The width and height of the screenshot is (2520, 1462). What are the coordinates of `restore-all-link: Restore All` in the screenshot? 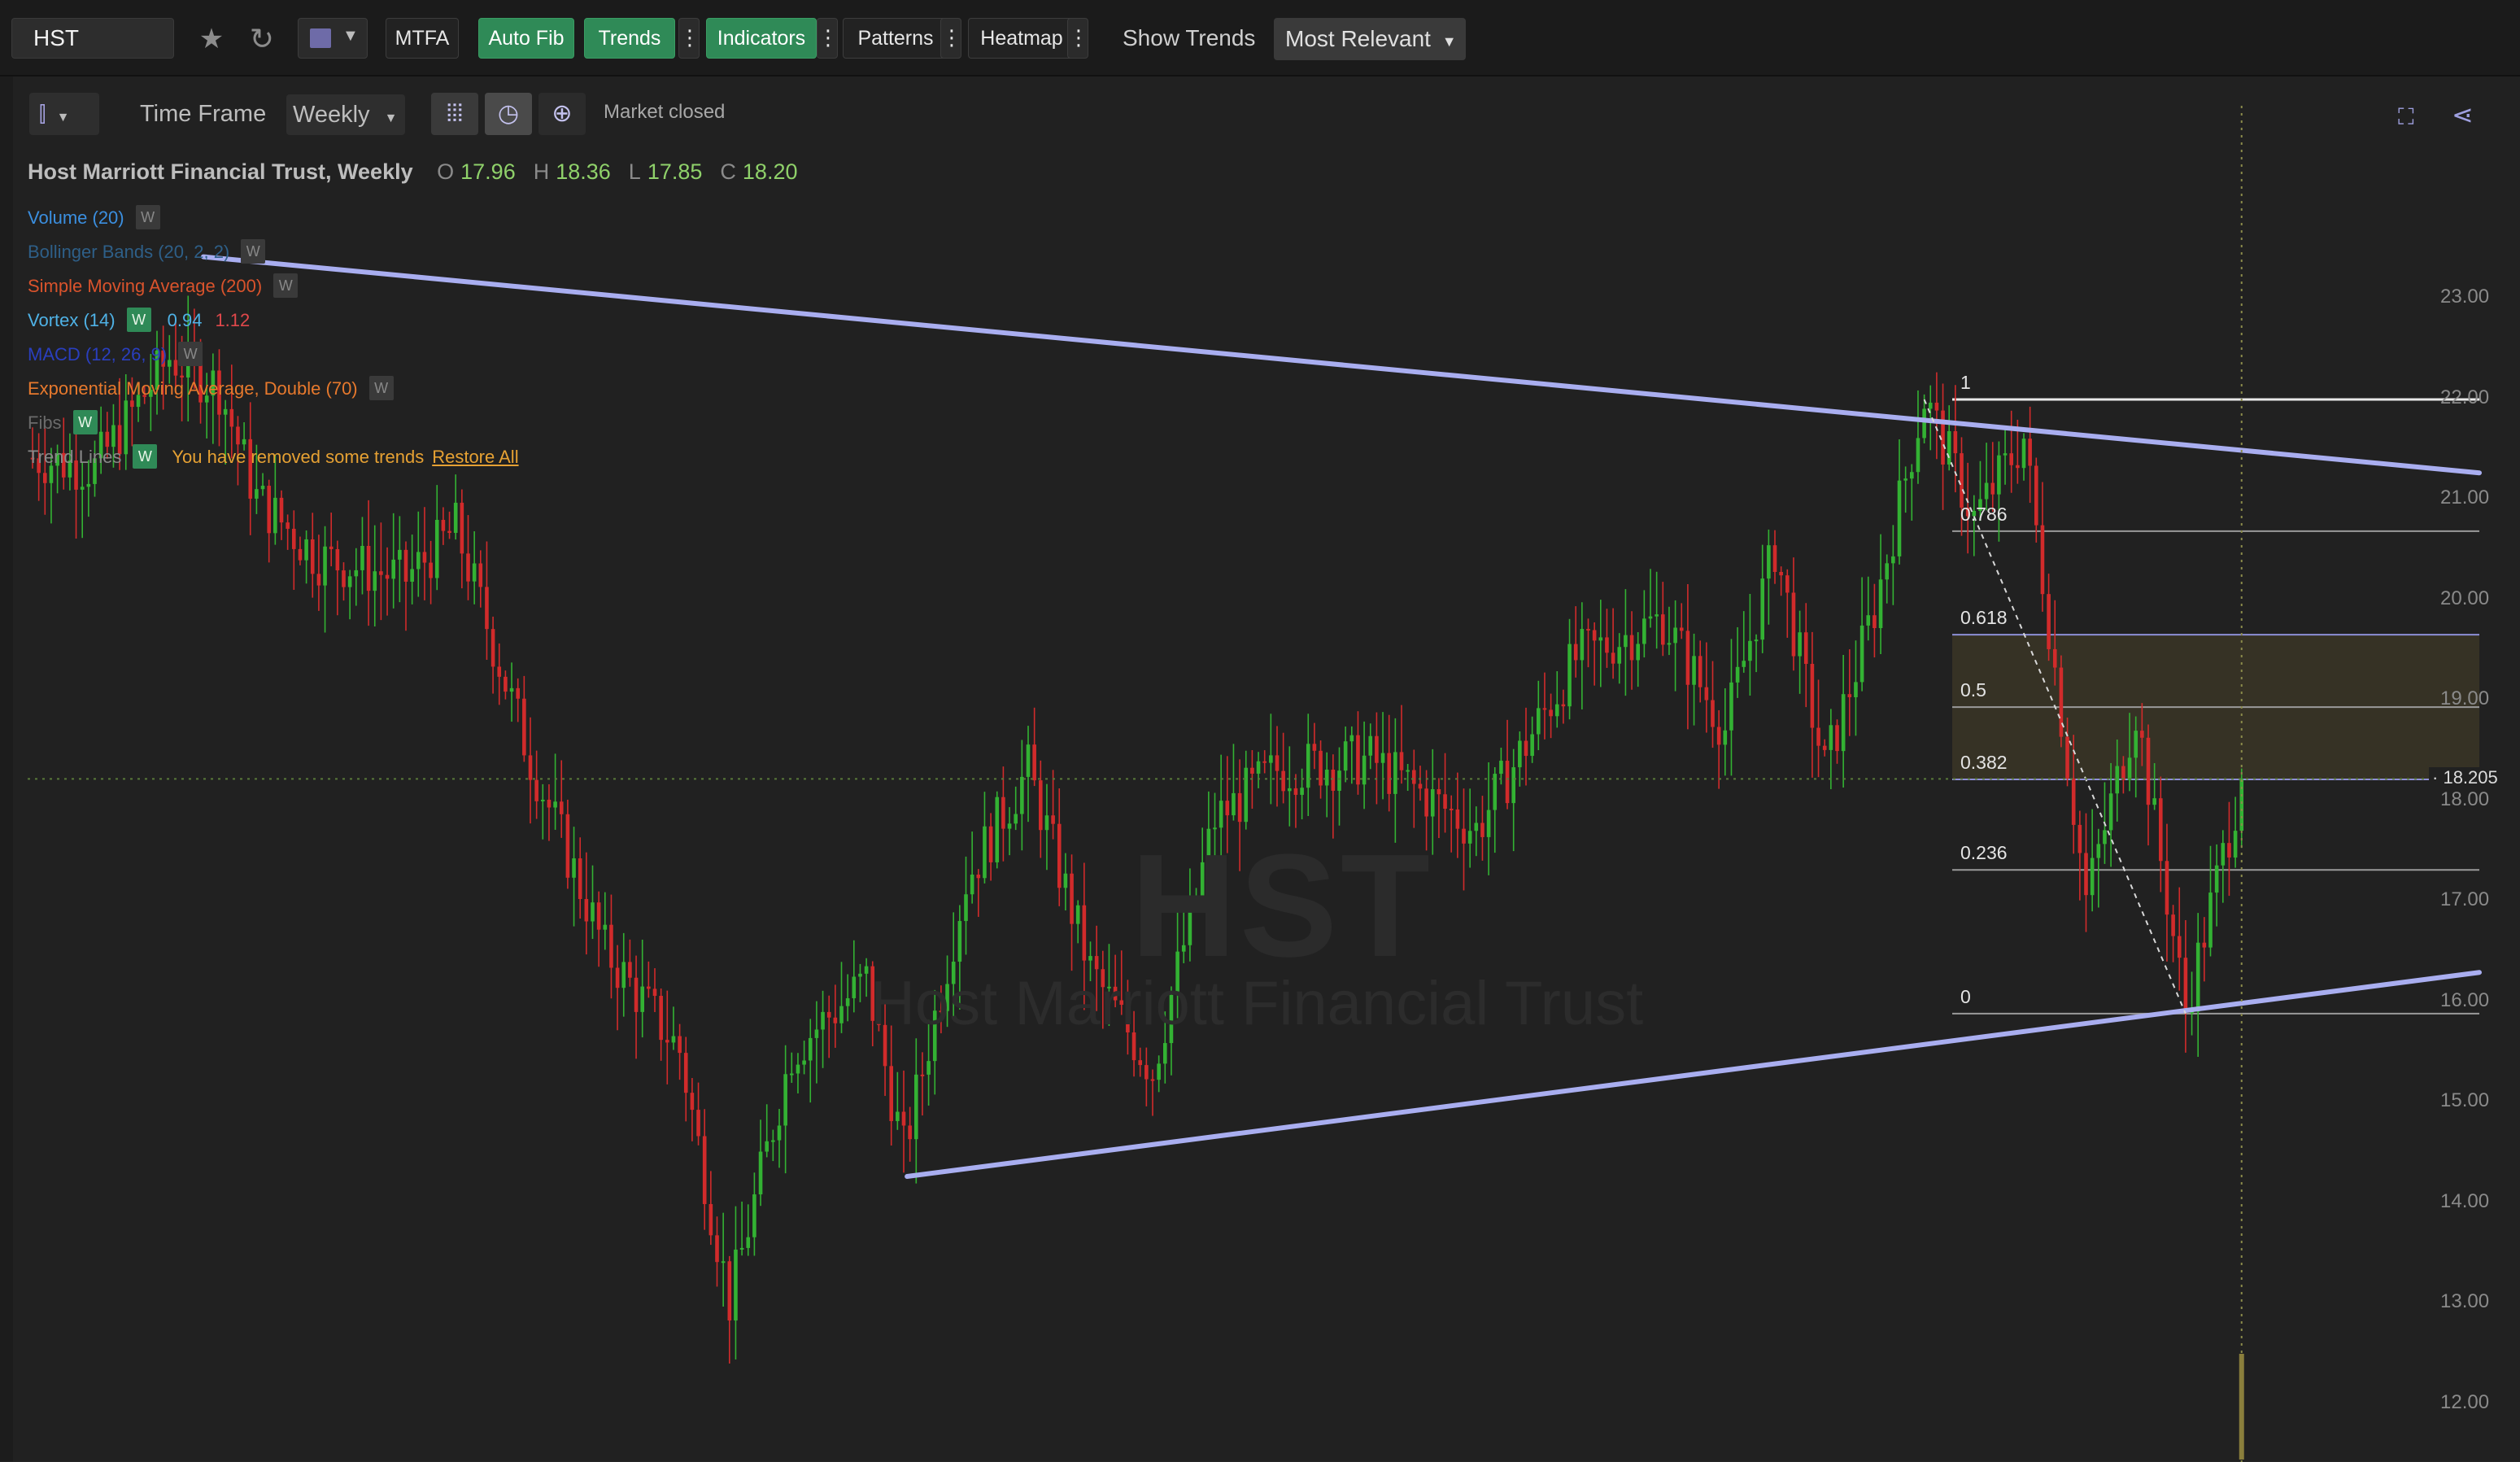 It's located at (475, 457).